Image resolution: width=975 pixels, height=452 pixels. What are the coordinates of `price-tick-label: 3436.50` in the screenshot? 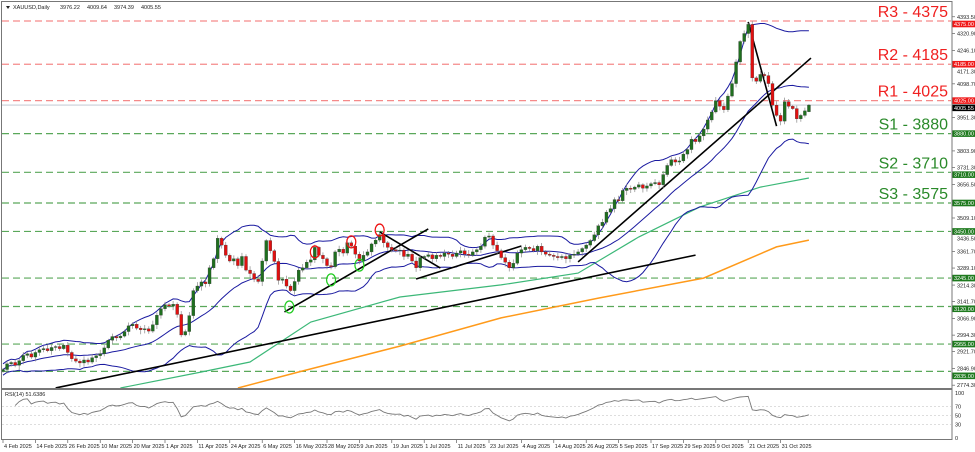 It's located at (966, 240).